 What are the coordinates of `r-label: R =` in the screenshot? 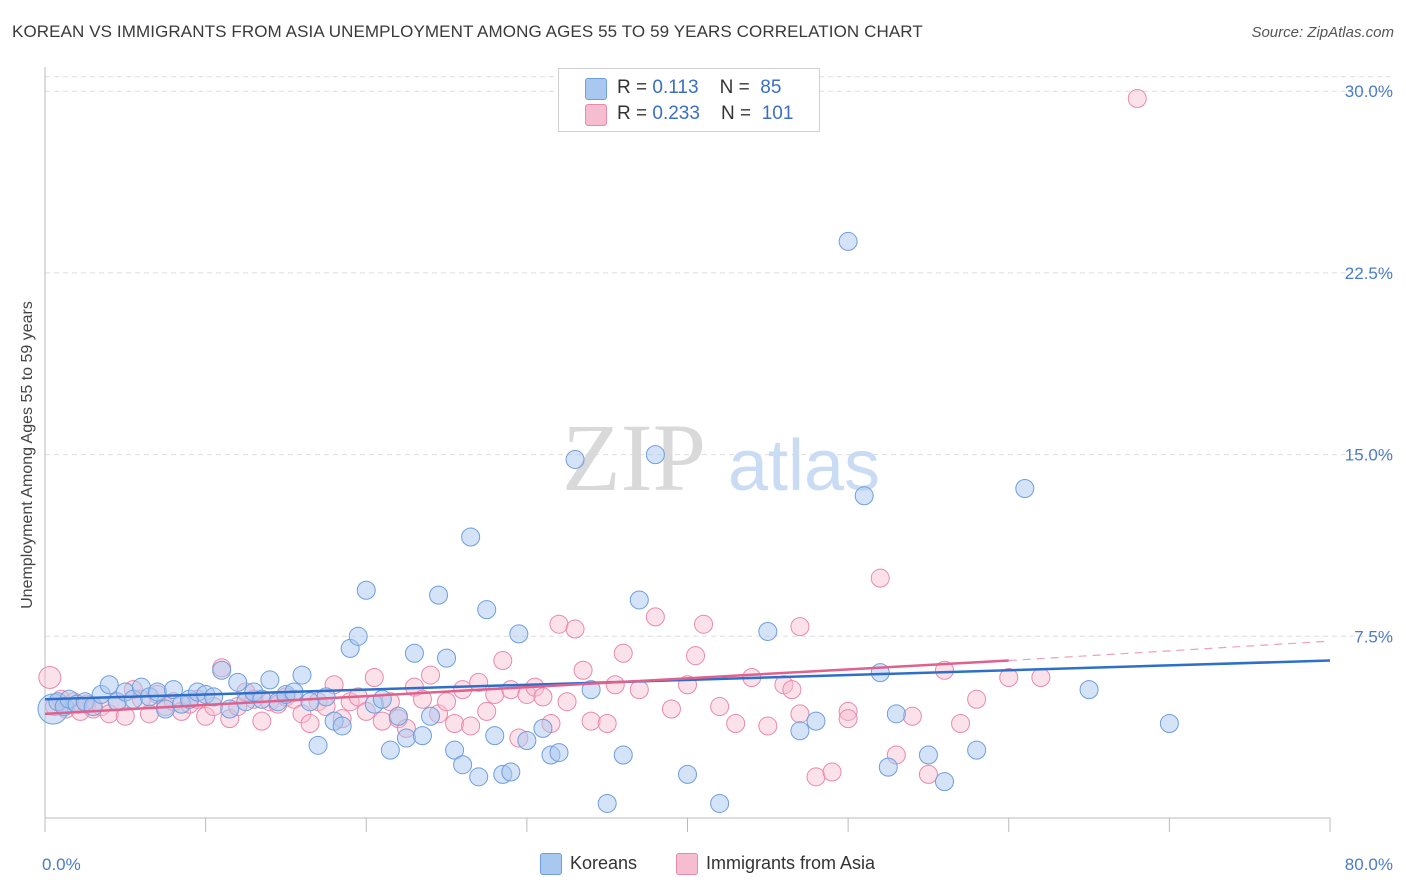 It's located at (635, 87).